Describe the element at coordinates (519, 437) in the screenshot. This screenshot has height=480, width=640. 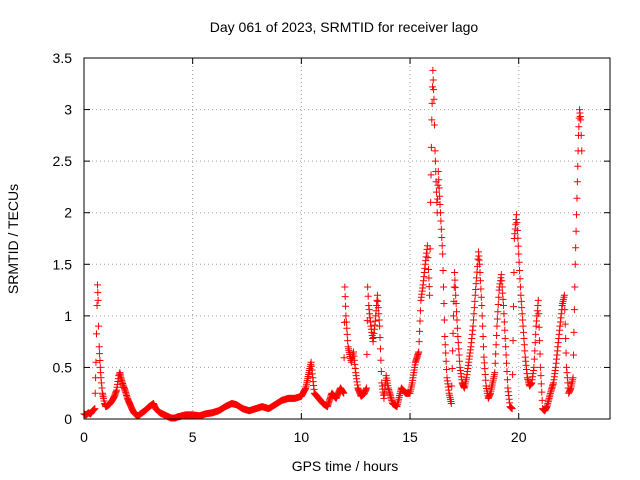
I see `x-tick-label: 20` at that location.